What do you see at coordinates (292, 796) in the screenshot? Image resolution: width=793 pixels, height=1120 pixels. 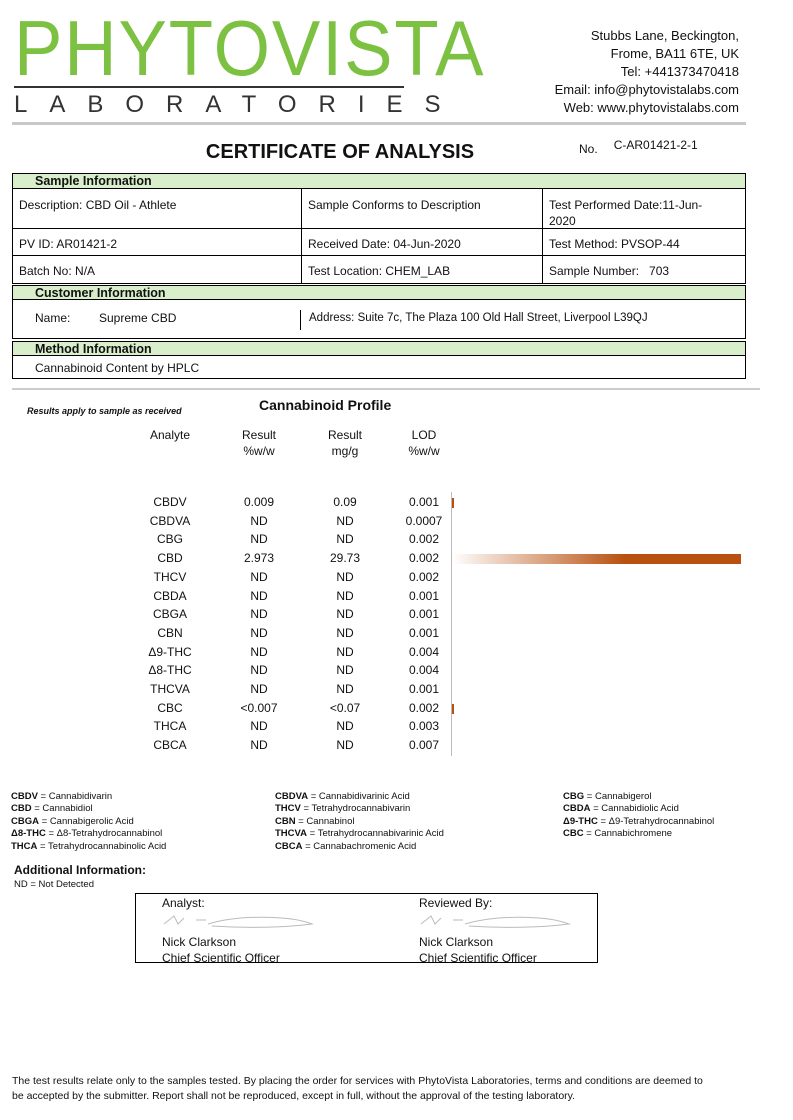 I see `abbreviation: CBDVA` at bounding box center [292, 796].